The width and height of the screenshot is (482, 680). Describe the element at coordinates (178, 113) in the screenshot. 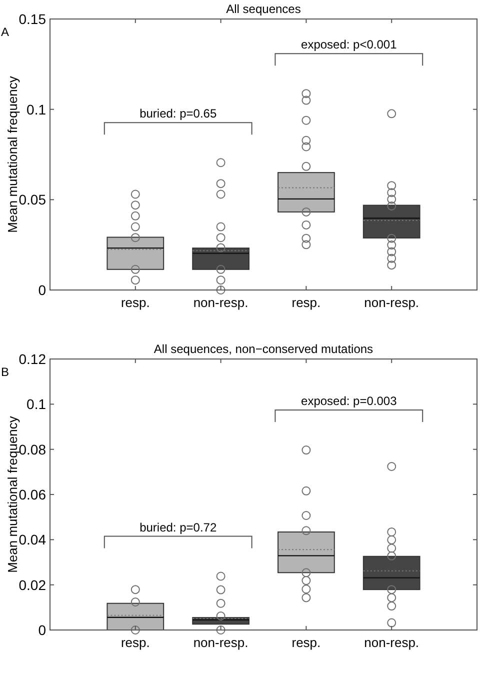

I see `annotation: buried: p=0.65` at that location.